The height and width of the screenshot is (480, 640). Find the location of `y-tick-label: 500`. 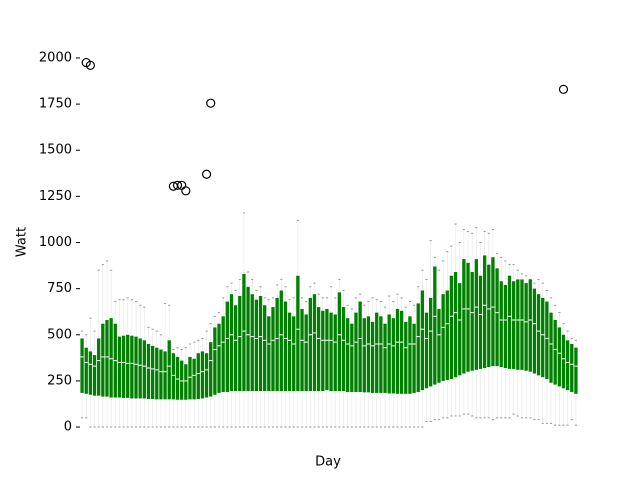

y-tick-label: 500 is located at coordinates (59, 334).